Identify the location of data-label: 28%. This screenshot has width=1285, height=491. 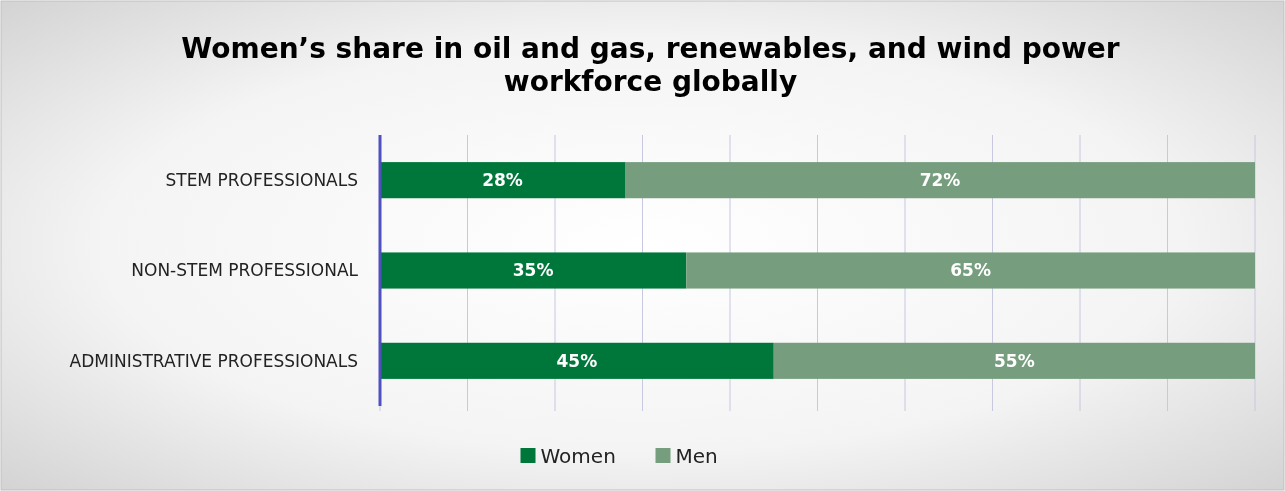
(502, 180).